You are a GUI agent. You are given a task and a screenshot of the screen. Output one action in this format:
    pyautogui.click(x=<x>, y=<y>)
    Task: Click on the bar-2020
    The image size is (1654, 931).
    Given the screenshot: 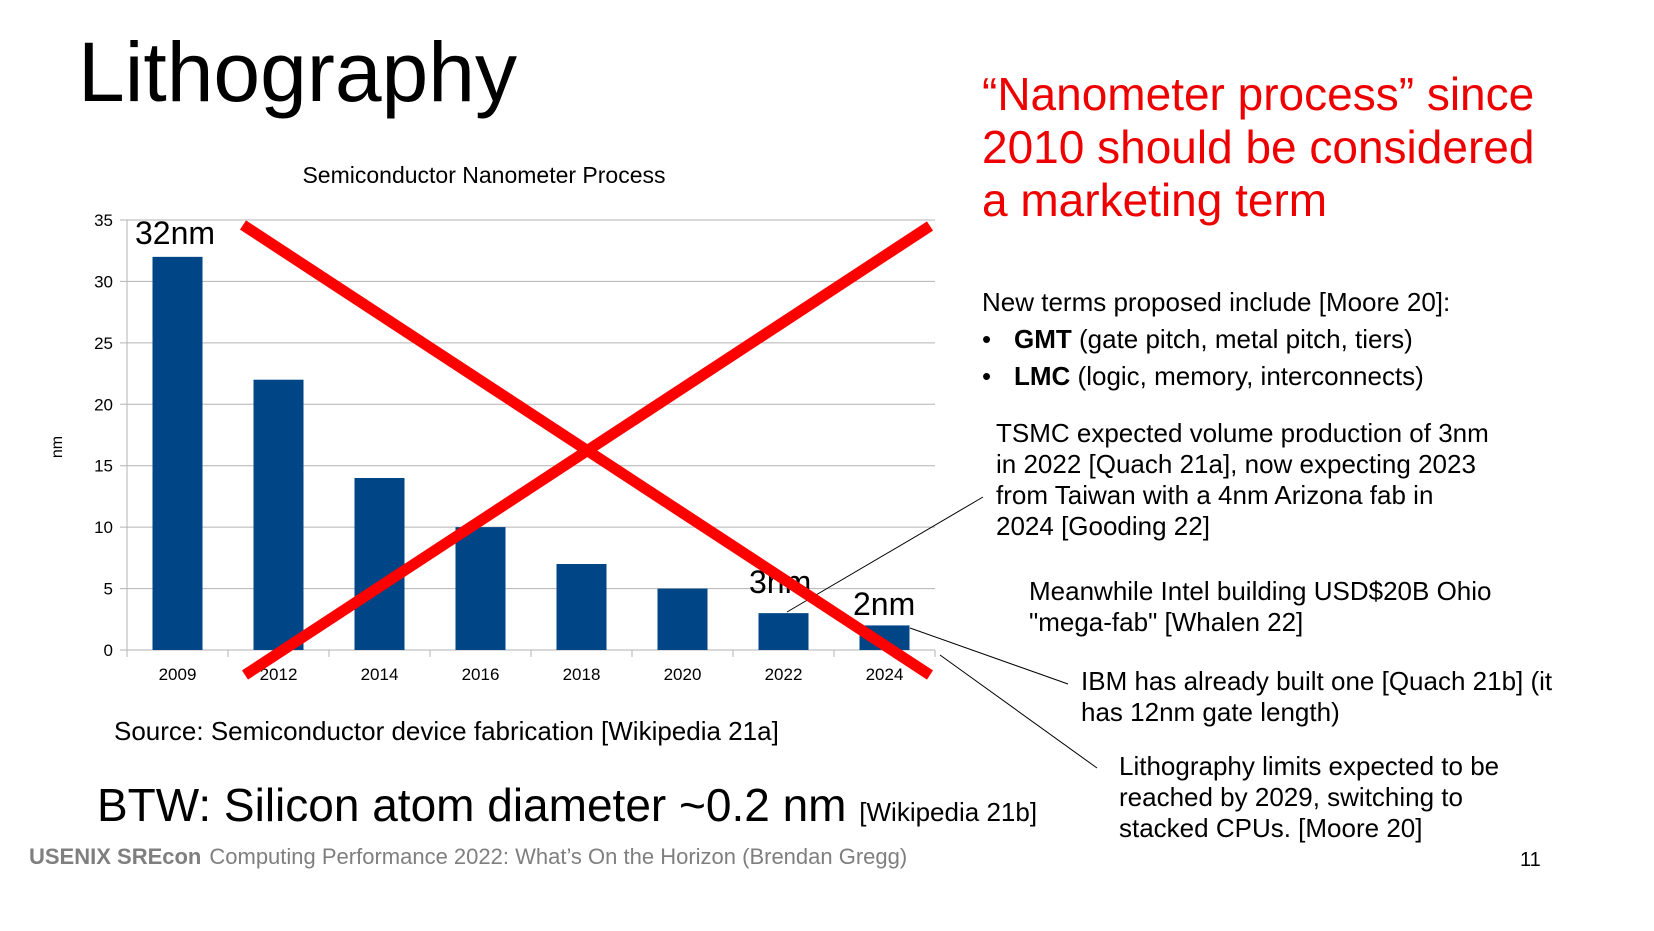 What is the action you would take?
    pyautogui.click(x=682, y=619)
    